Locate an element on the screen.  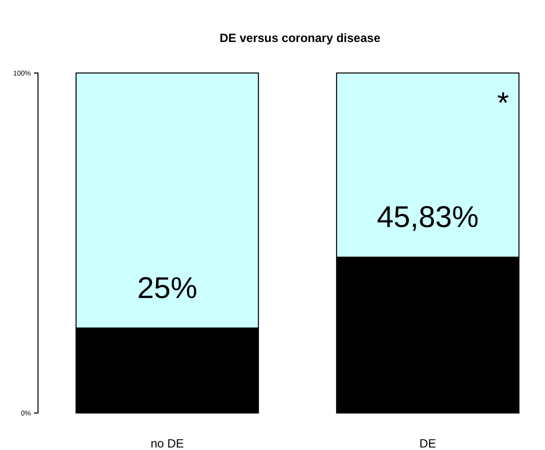
x-tick-label: DE is located at coordinates (427, 443).